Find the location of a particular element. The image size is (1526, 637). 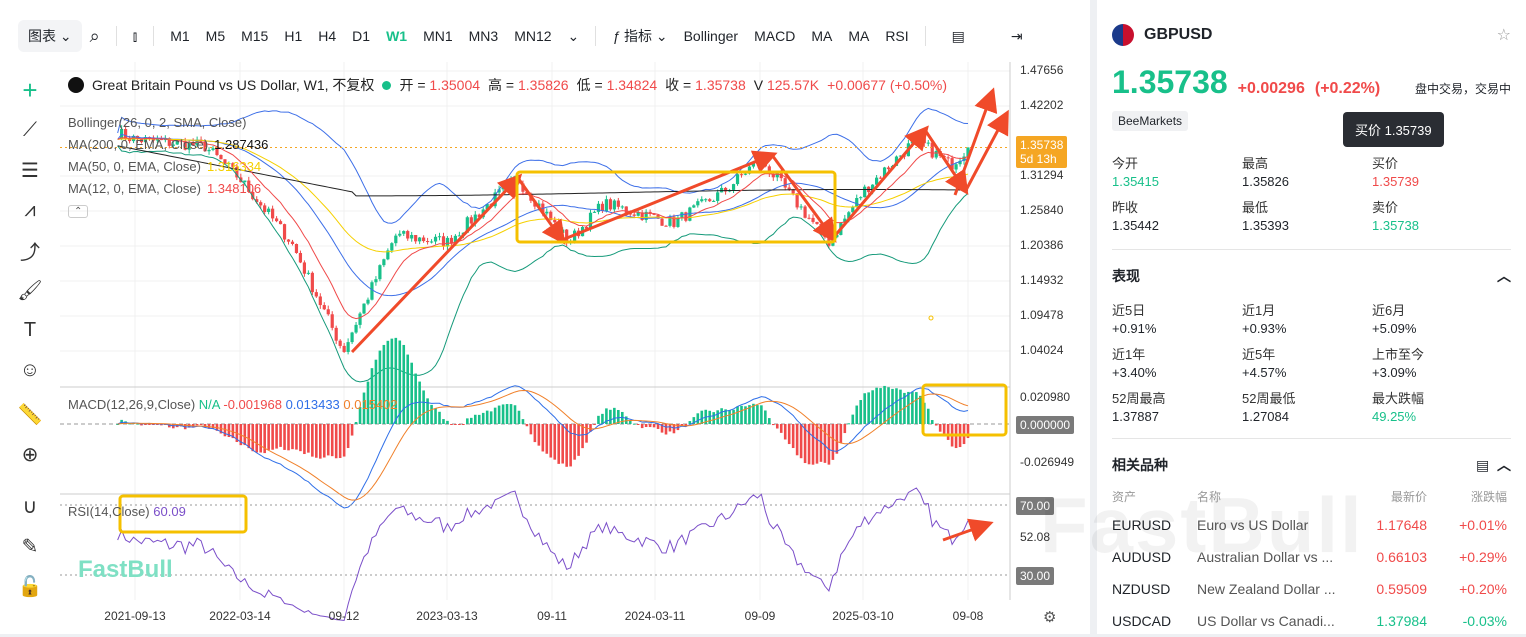

ma50-legend: MA(50, 0, EMA, Close) 1.316334 is located at coordinates (164, 166).